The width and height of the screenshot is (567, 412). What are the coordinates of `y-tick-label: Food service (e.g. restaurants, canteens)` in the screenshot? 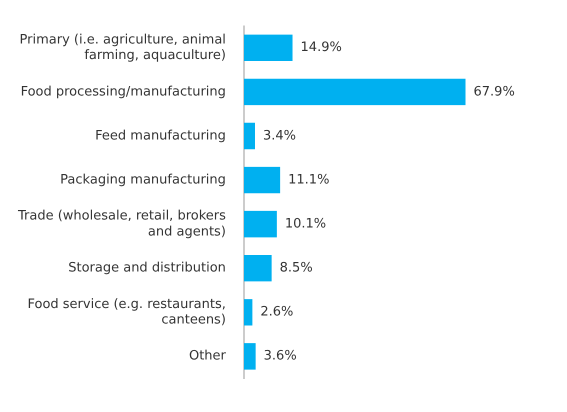 It's located at (126, 312).